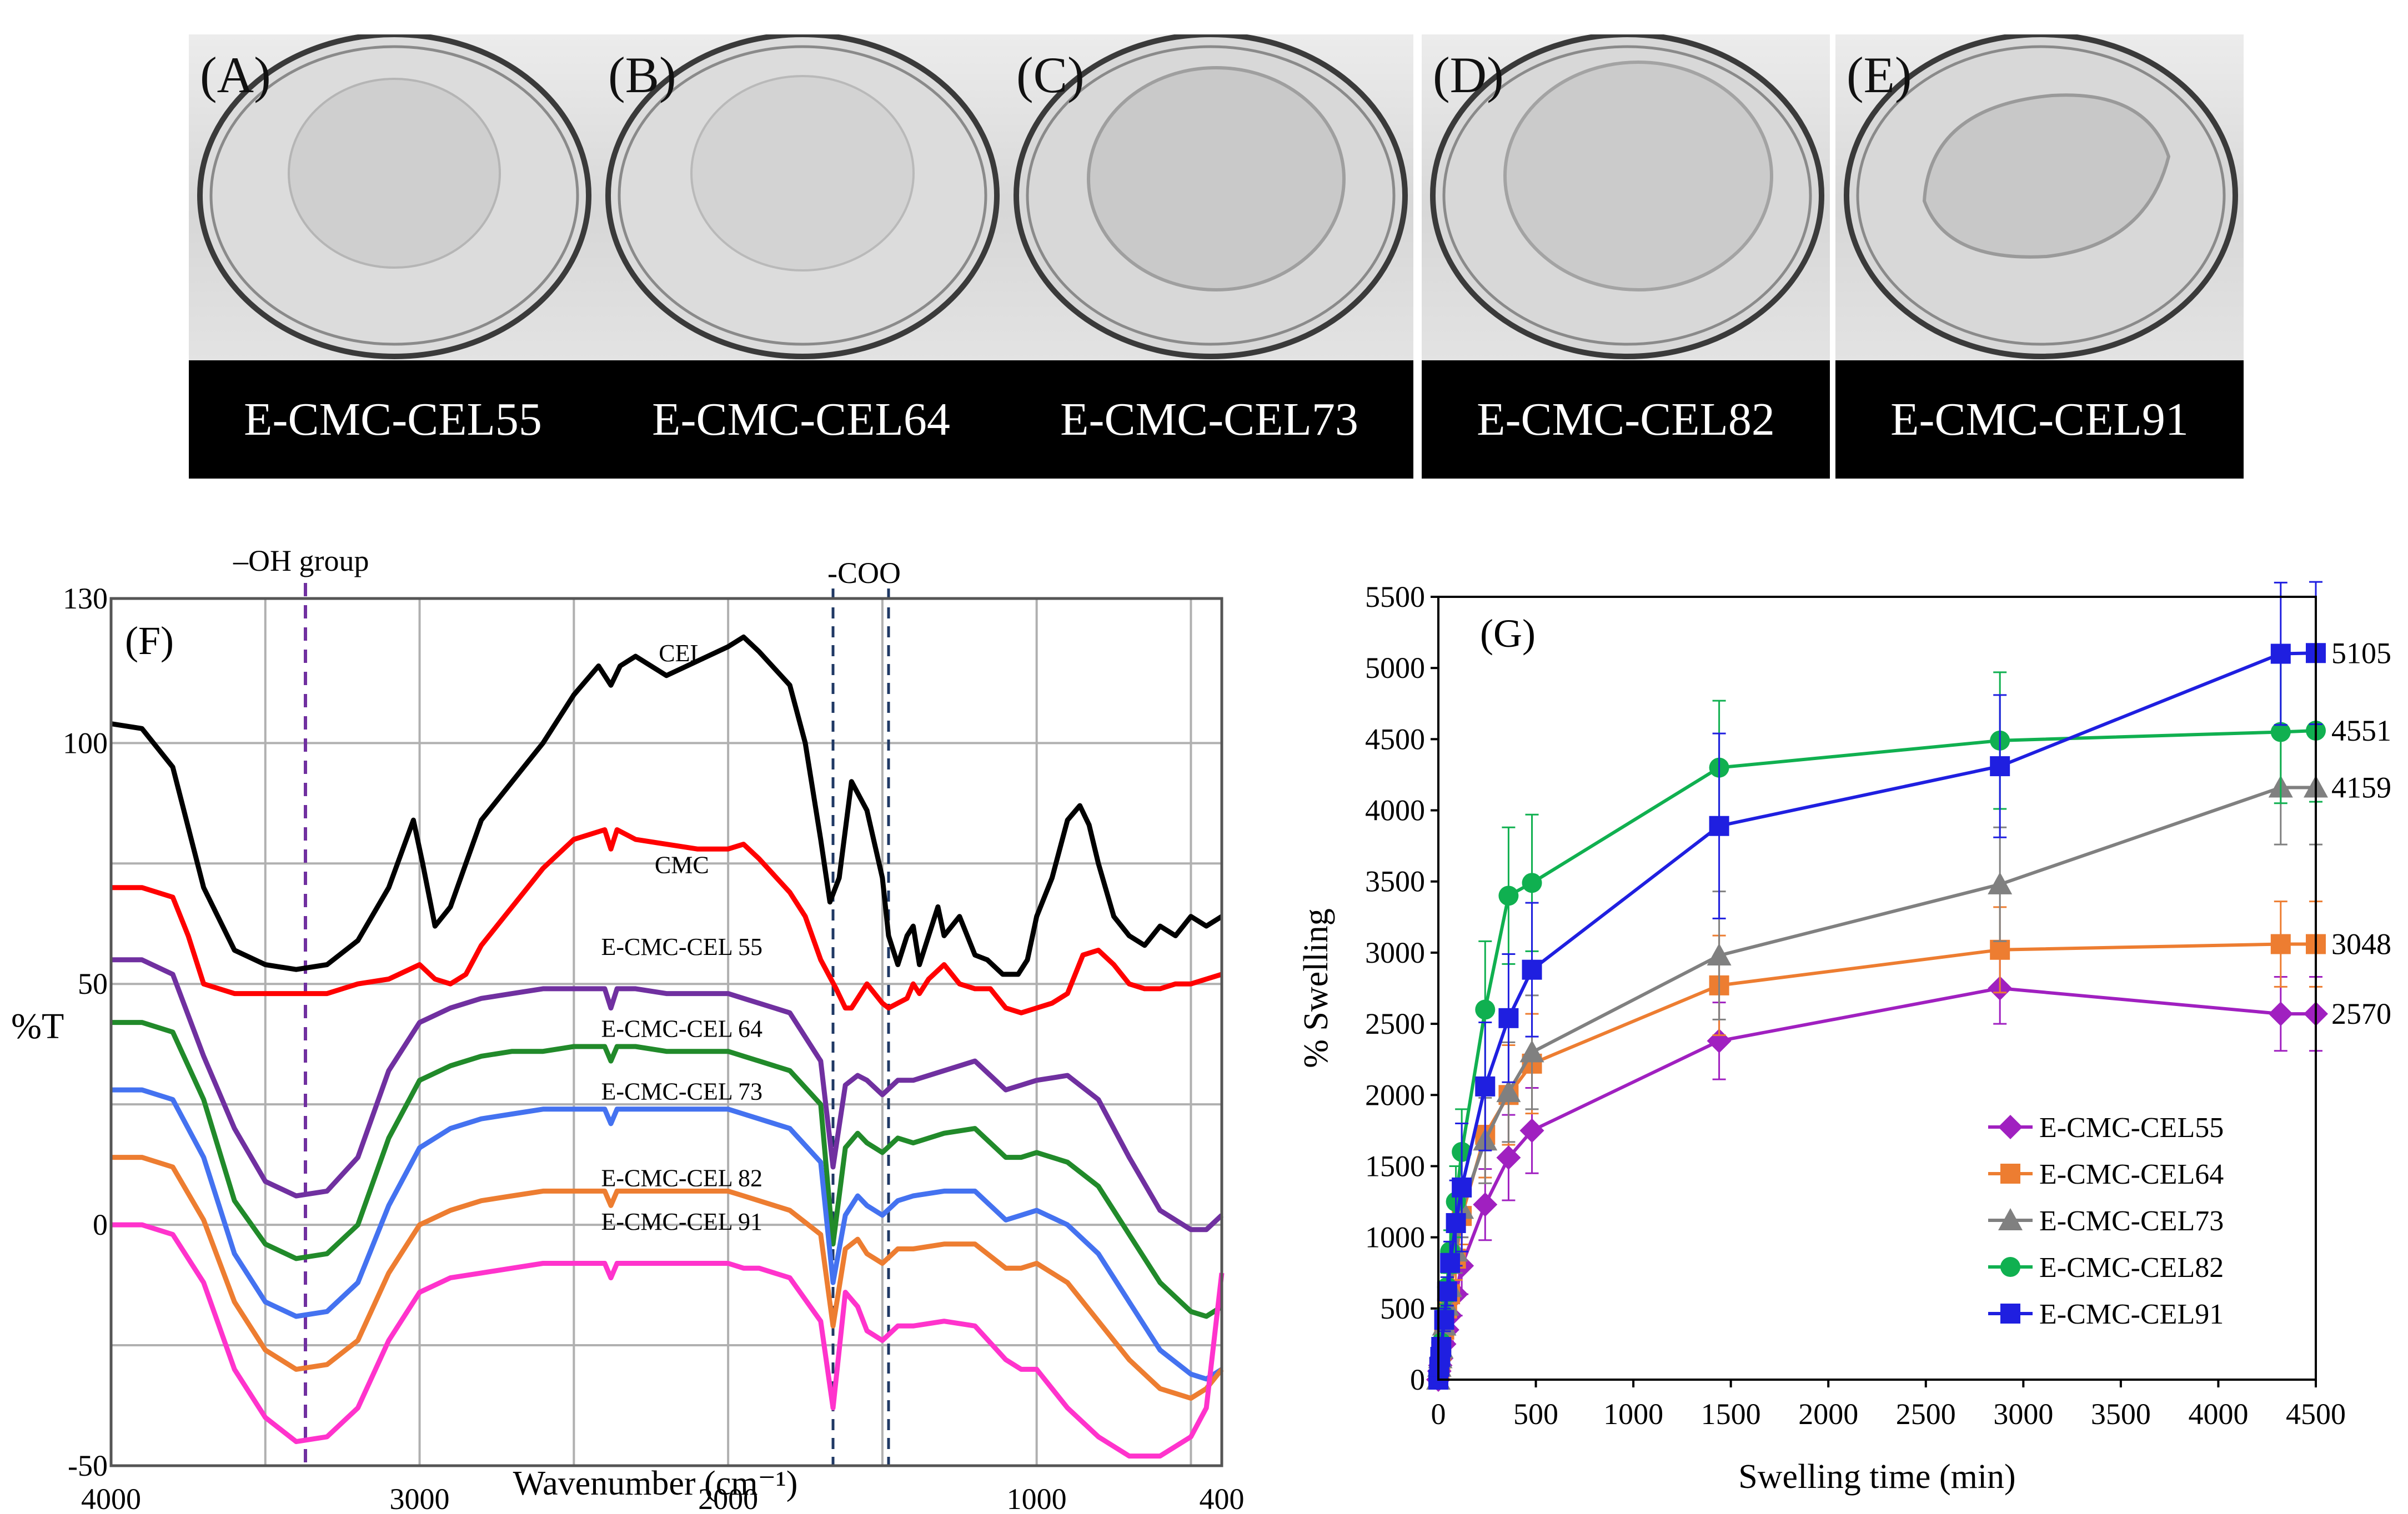 The image size is (2408, 1514). What do you see at coordinates (149, 641) in the screenshot?
I see `ftir-panel-label: (F)` at bounding box center [149, 641].